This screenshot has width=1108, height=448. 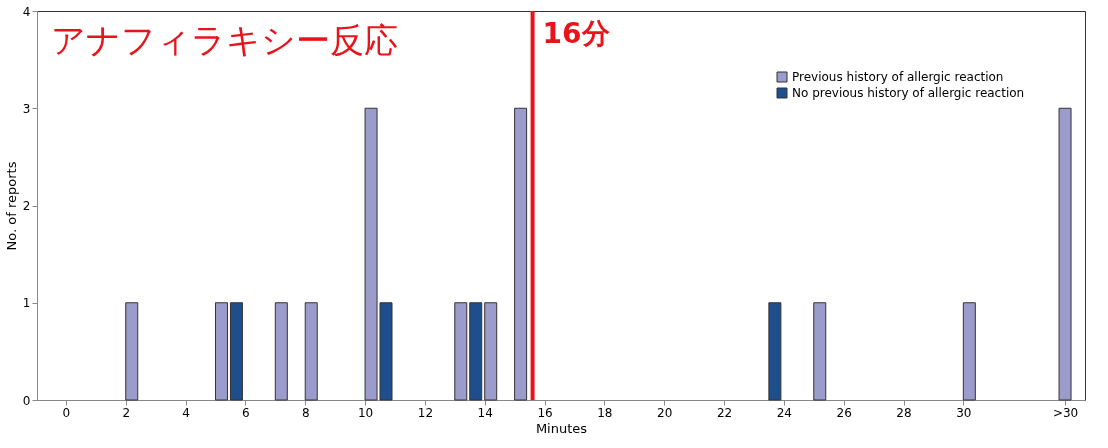 What do you see at coordinates (545, 412) in the screenshot?
I see `x-tick-label: 16` at bounding box center [545, 412].